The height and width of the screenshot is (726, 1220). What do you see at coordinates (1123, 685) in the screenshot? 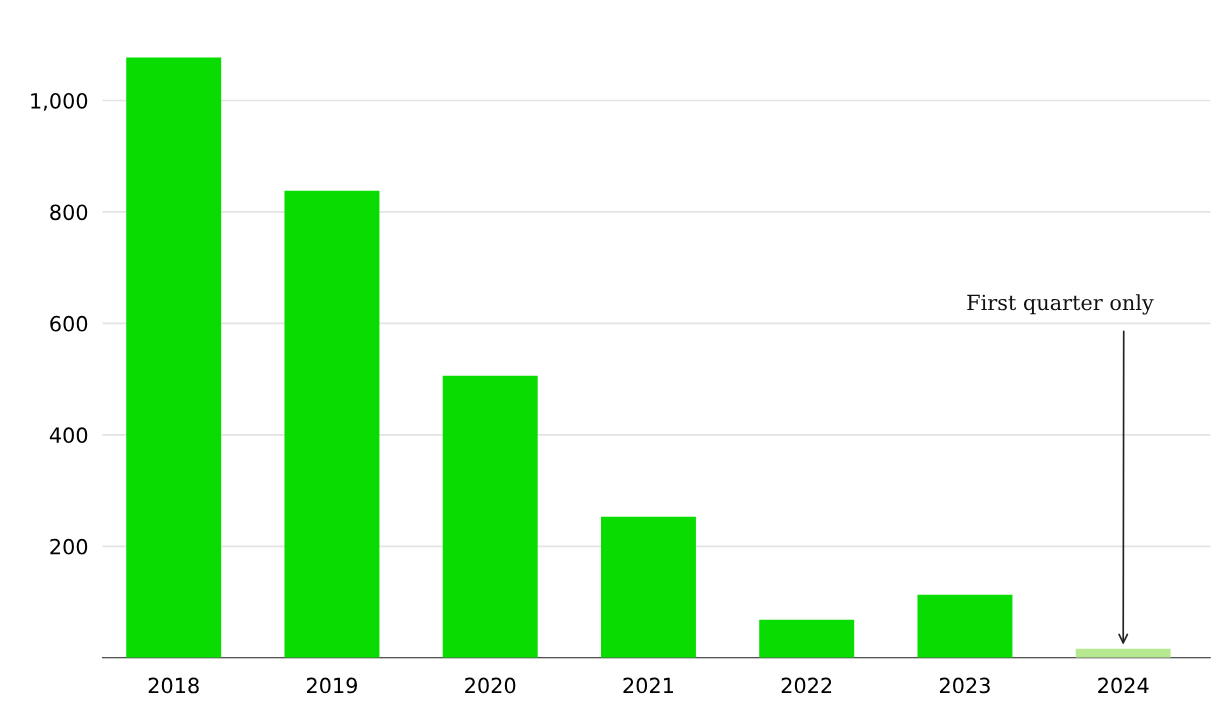
I see `x-tick-label: 2024` at bounding box center [1123, 685].